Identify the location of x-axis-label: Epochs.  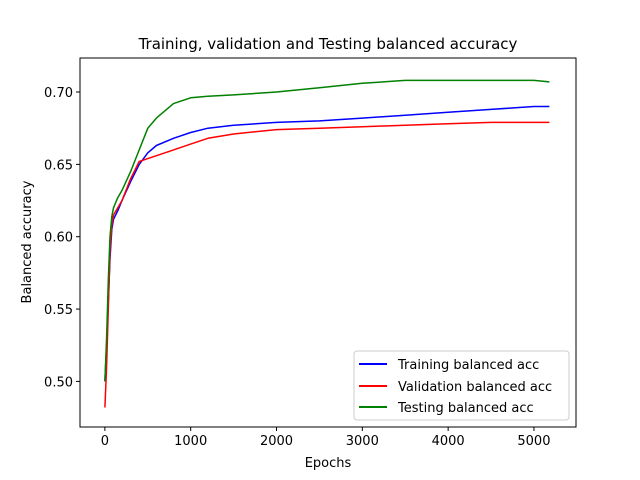
(328, 463).